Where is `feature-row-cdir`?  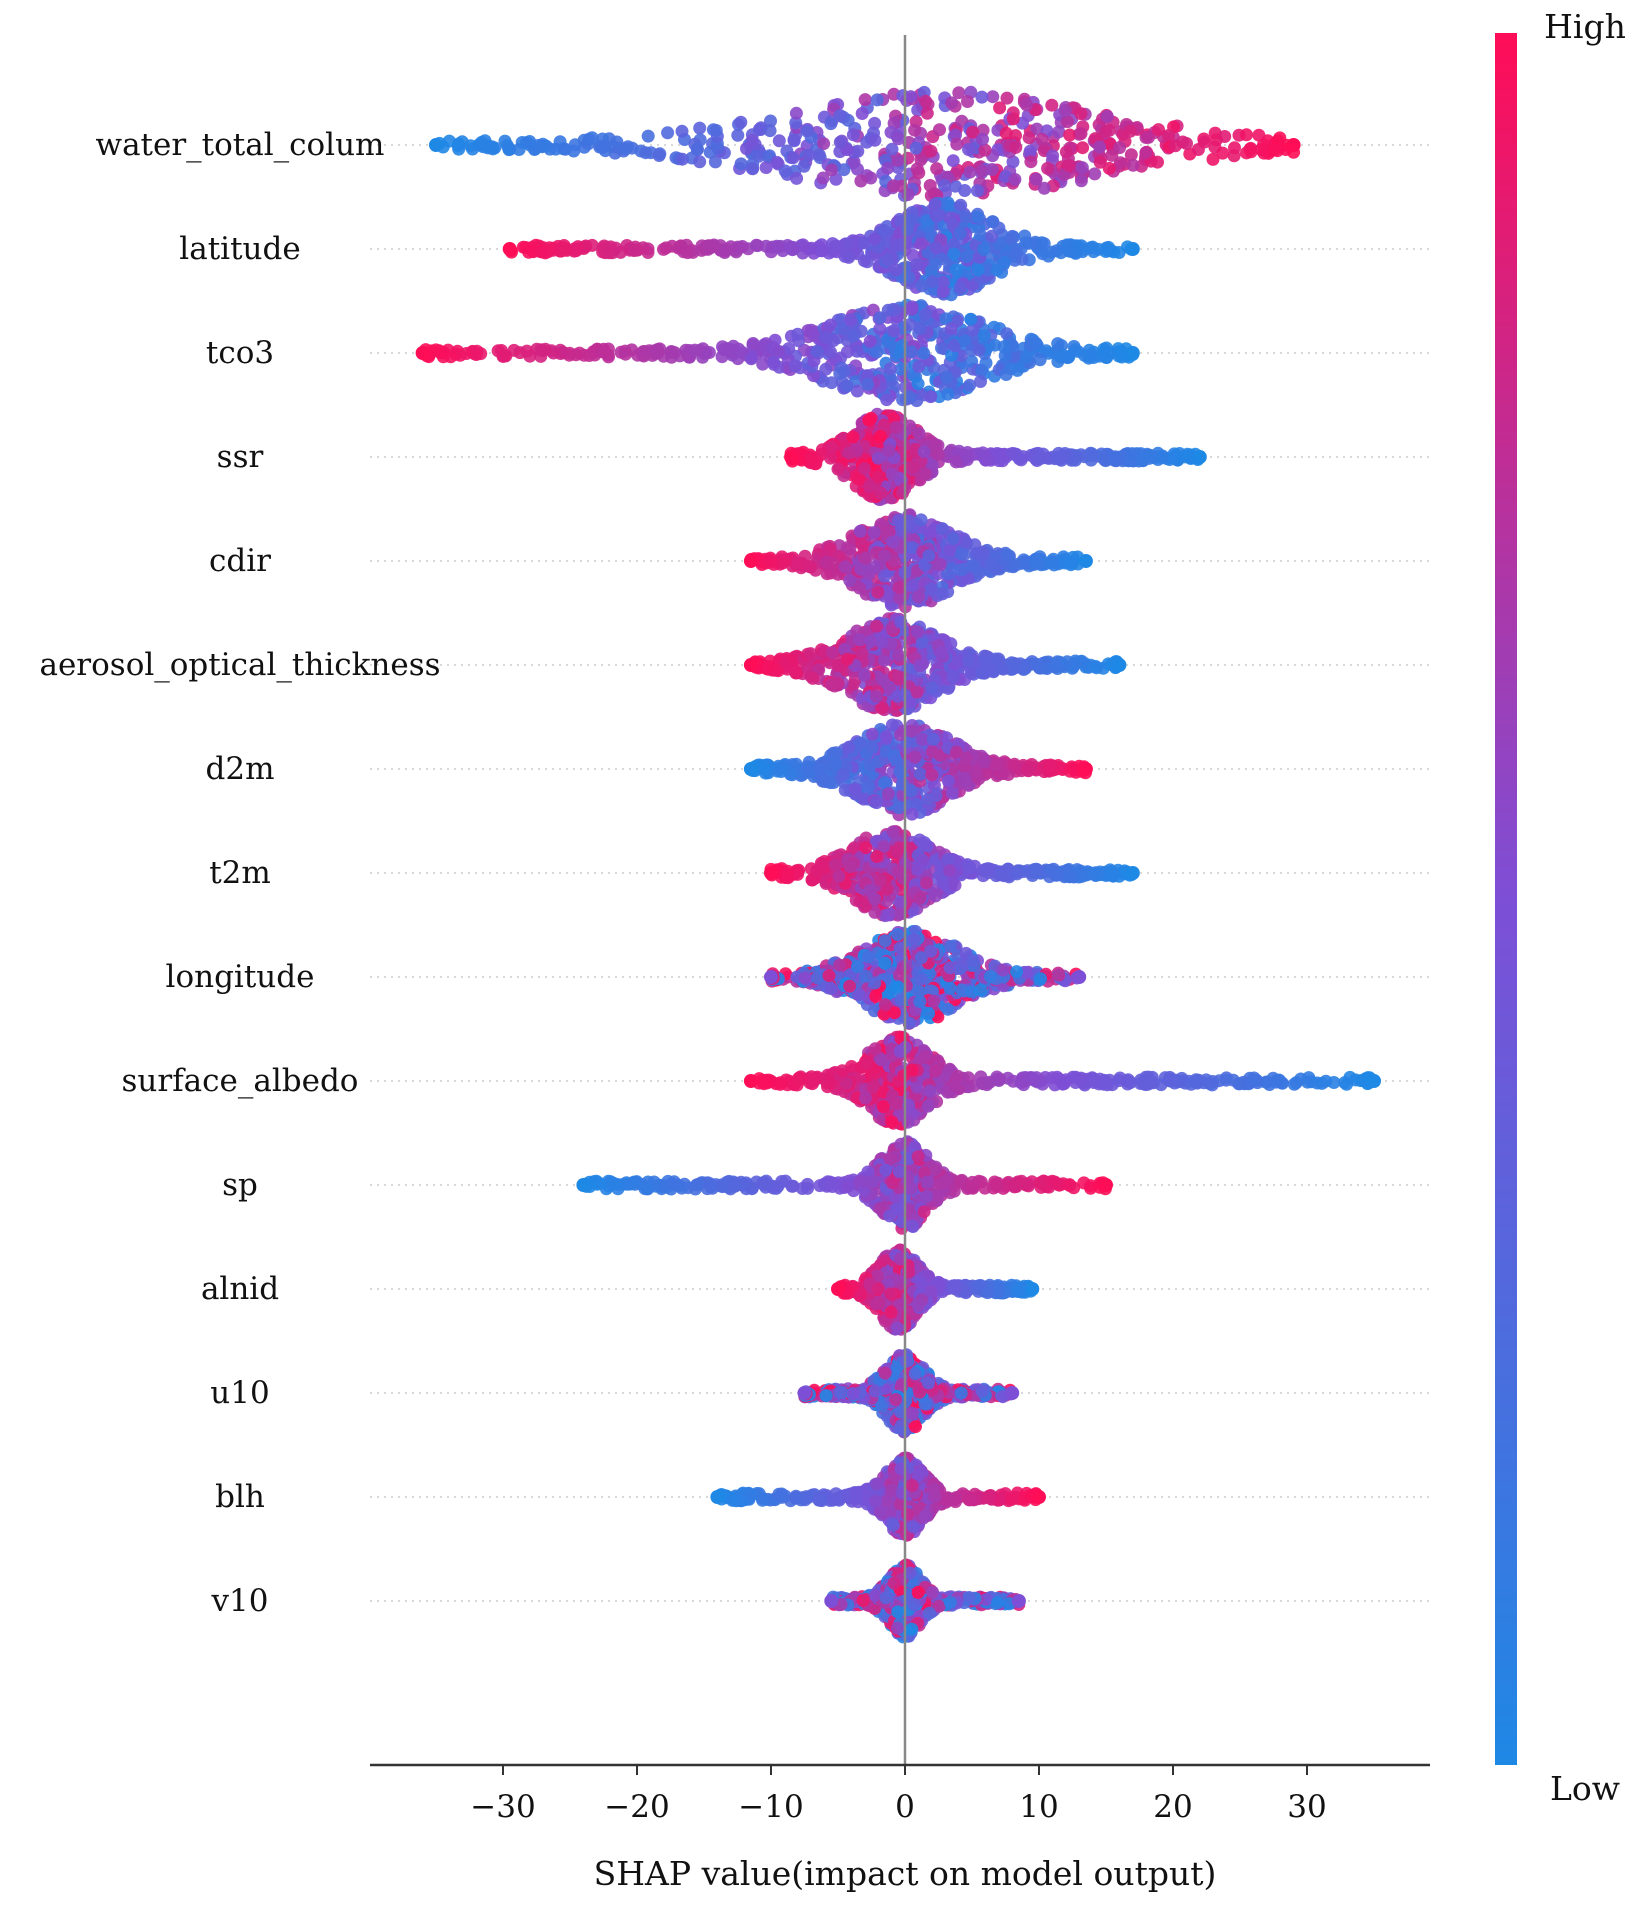
feature-row-cdir is located at coordinates (918, 561).